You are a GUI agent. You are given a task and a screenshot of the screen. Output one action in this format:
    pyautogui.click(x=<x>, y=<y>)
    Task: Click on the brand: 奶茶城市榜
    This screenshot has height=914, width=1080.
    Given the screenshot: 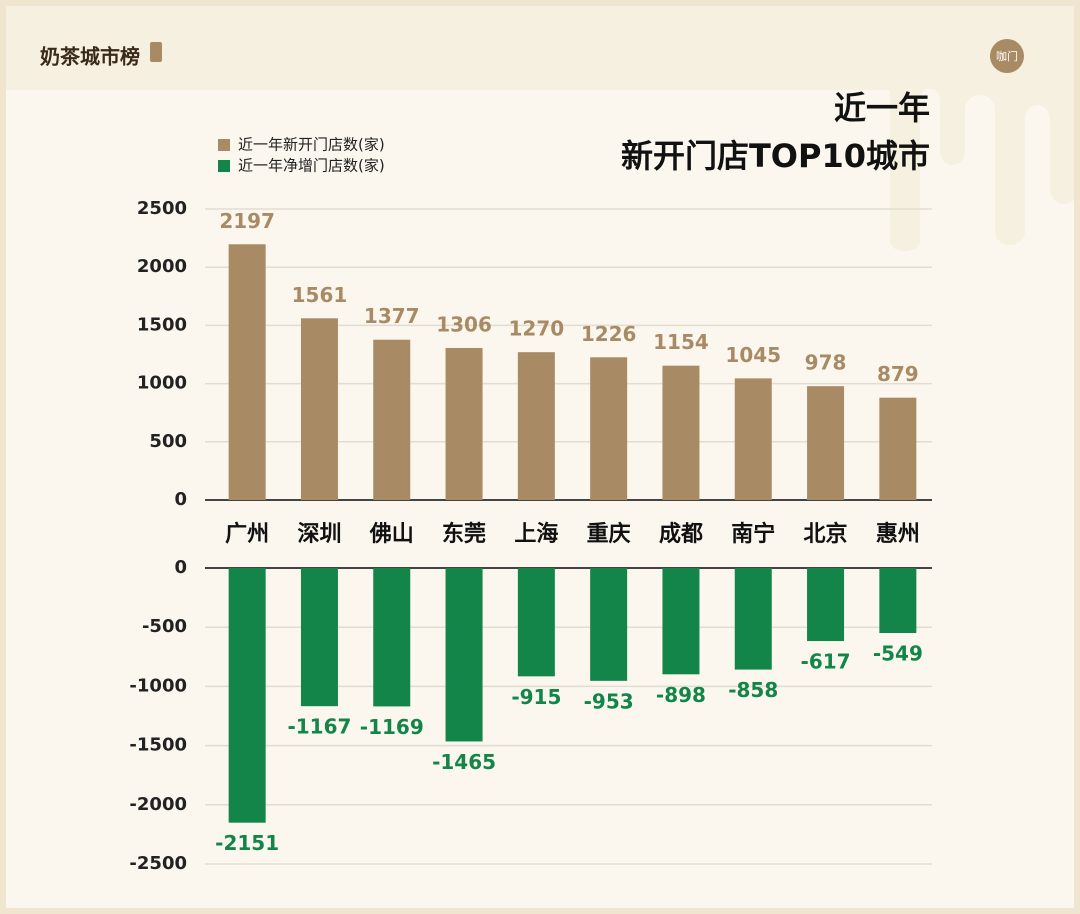 What is the action you would take?
    pyautogui.click(x=90, y=57)
    